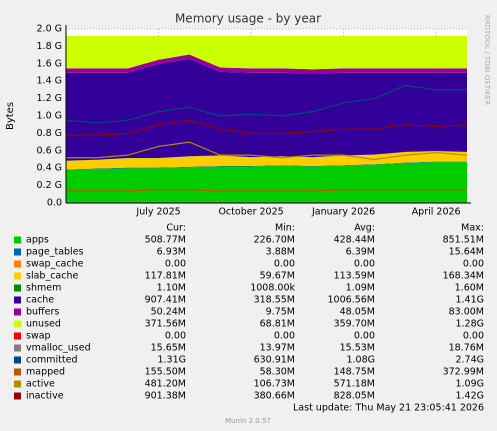 This screenshot has width=497, height=431. What do you see at coordinates (280, 312) in the screenshot?
I see `legend-value: 9.75M` at bounding box center [280, 312].